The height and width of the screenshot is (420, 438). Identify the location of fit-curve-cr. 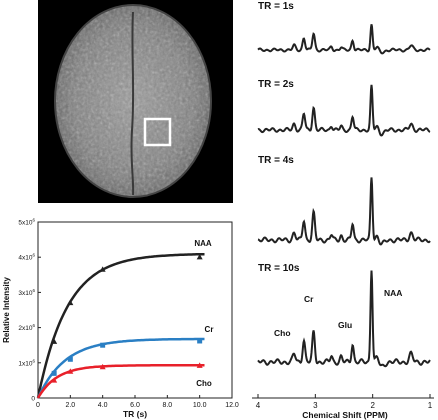
(120, 368).